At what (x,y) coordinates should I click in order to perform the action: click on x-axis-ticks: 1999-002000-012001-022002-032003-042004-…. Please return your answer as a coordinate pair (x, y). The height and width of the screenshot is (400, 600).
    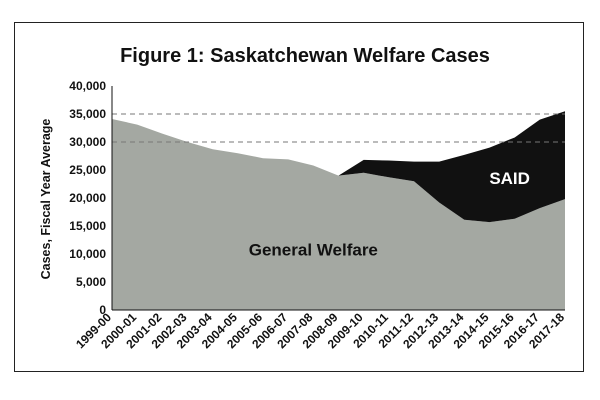
    Looking at the image, I should click on (320, 330).